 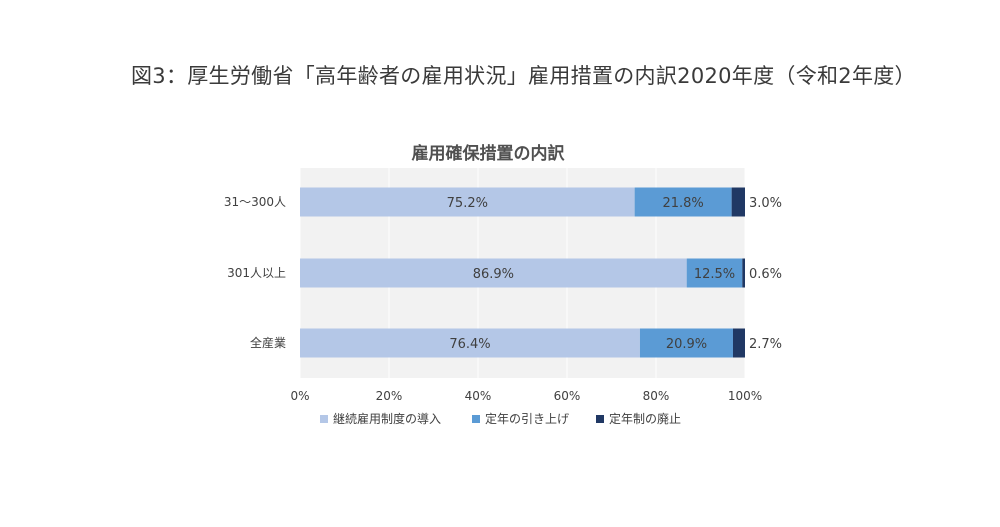 I want to click on data-label: 21.8%, so click(x=682, y=203).